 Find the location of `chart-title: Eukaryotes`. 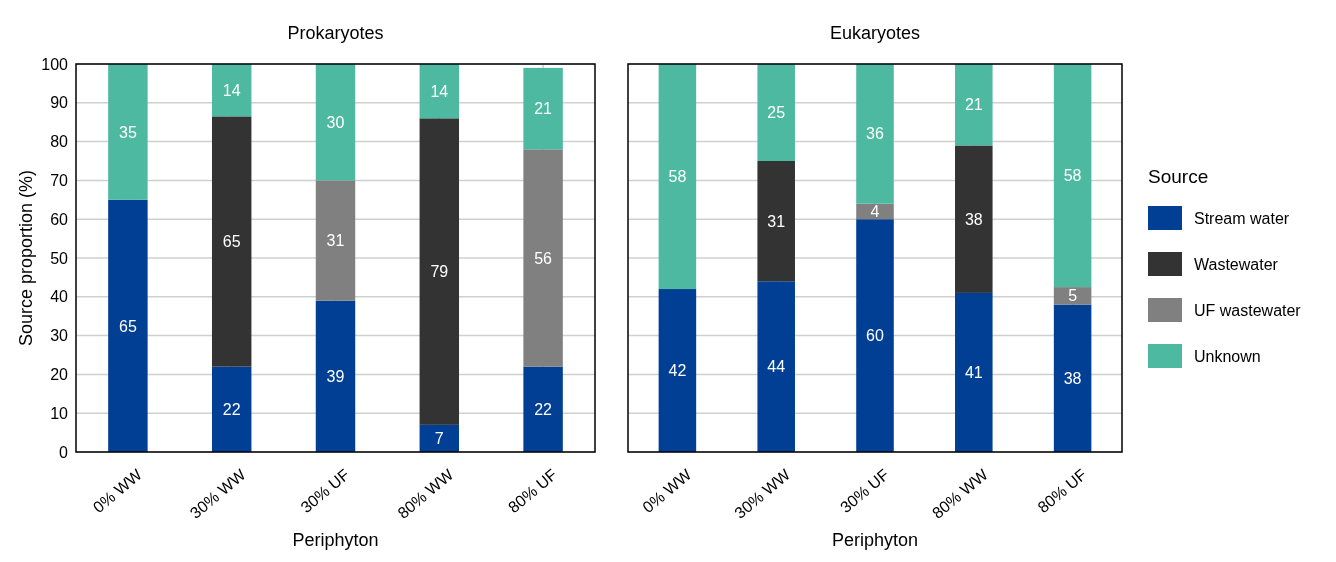

chart-title: Eukaryotes is located at coordinates (875, 33).